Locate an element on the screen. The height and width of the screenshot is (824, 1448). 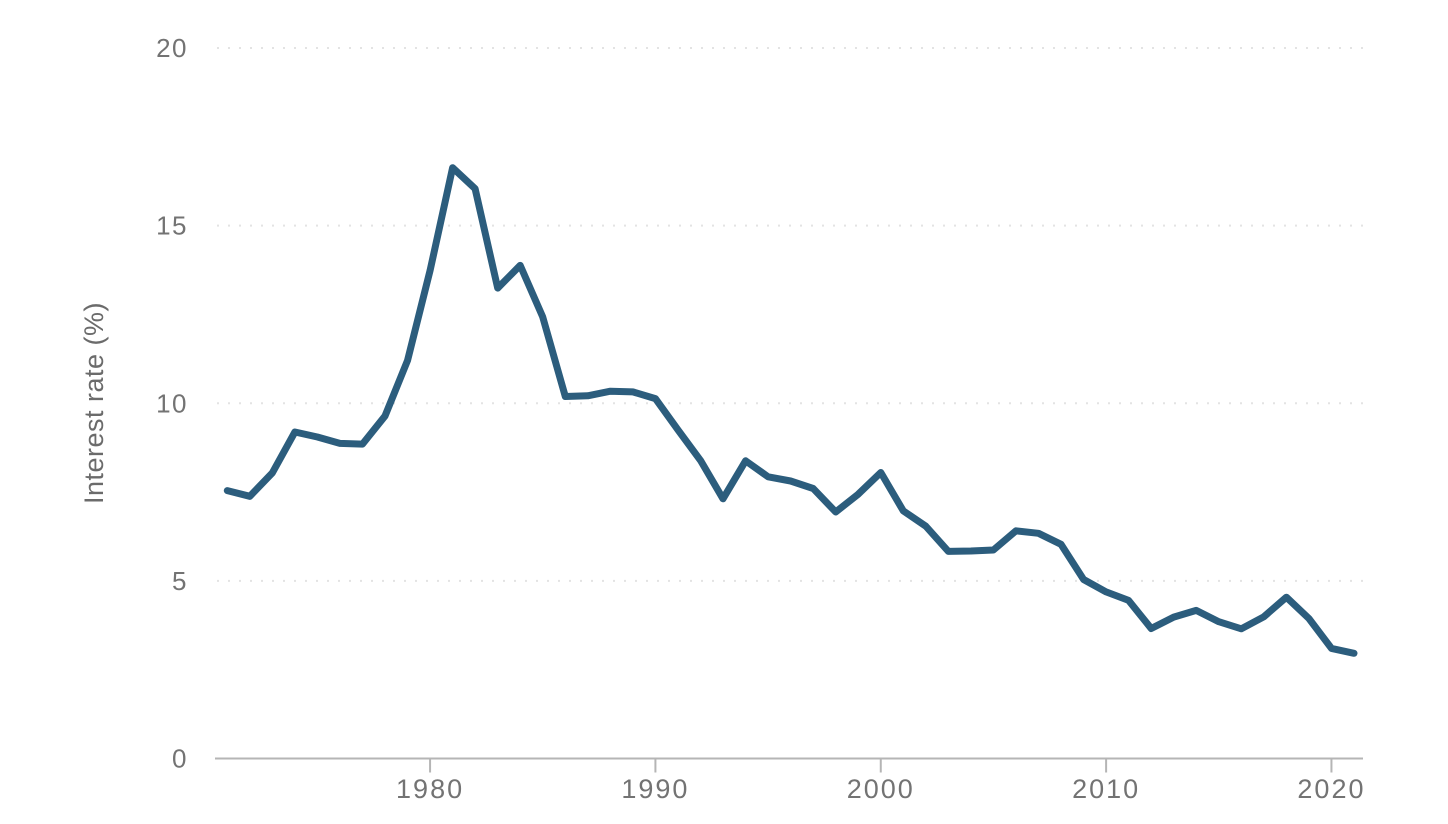
y-tick-label: 0 is located at coordinates (180, 759).